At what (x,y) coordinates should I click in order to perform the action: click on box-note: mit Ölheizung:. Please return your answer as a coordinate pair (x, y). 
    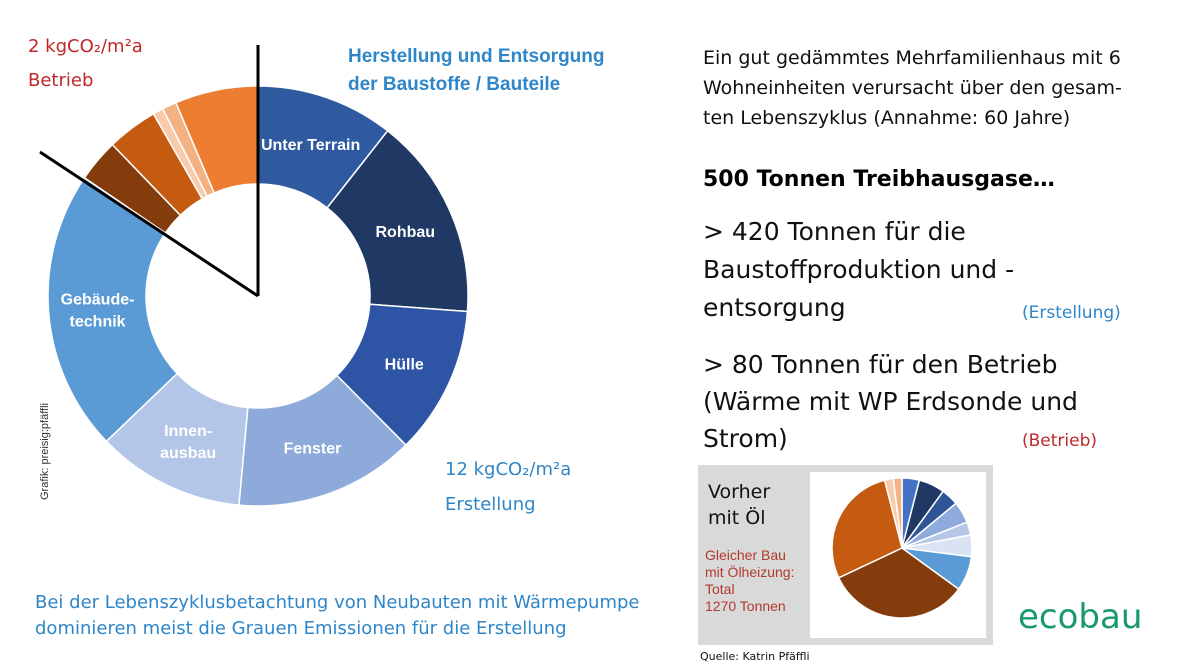
    Looking at the image, I should click on (749, 571).